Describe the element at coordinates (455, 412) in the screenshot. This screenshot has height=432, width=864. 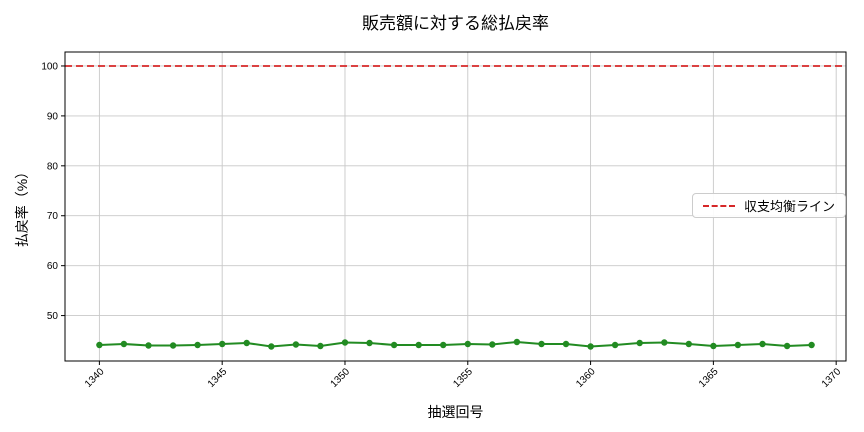
I see `x-axis-label: 抽選回号` at that location.